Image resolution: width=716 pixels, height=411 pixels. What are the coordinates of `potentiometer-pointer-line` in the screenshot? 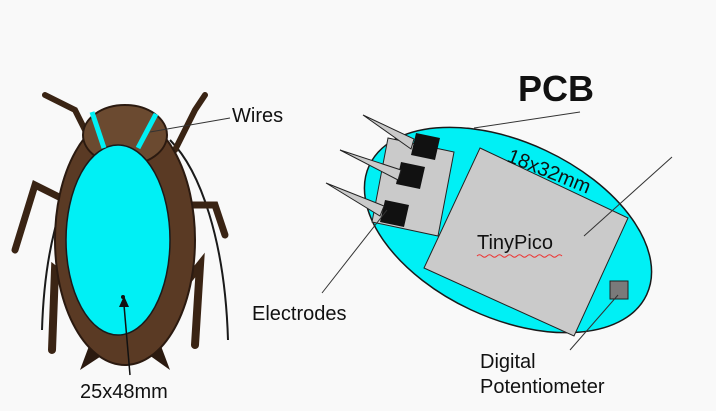 It's located at (594, 322).